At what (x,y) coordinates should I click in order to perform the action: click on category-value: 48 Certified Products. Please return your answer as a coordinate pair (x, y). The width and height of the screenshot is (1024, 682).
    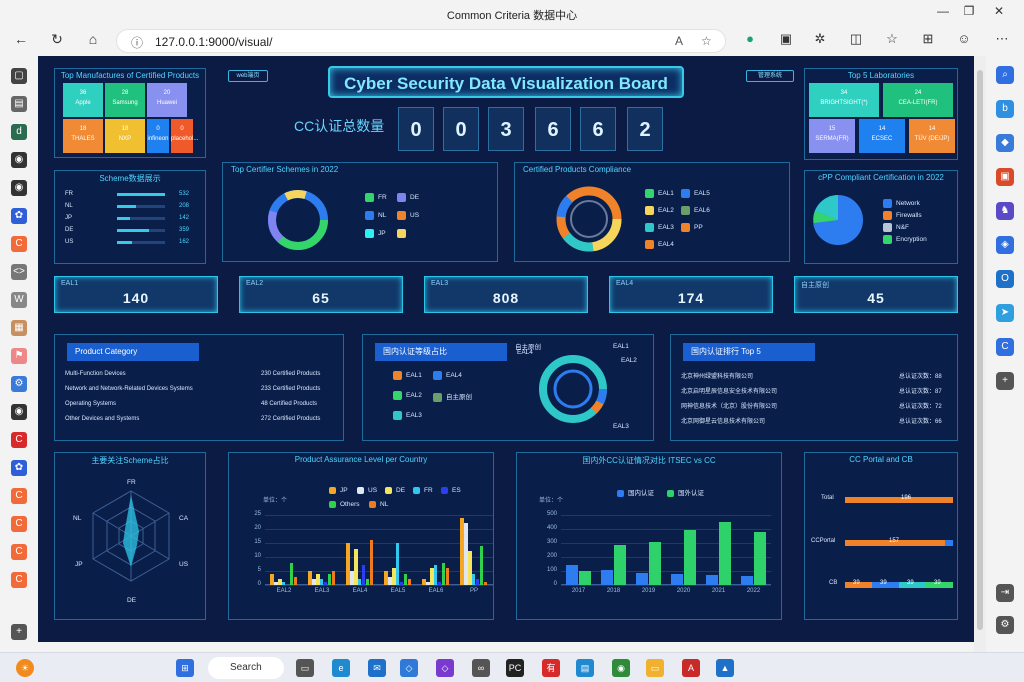
    Looking at the image, I should click on (289, 404).